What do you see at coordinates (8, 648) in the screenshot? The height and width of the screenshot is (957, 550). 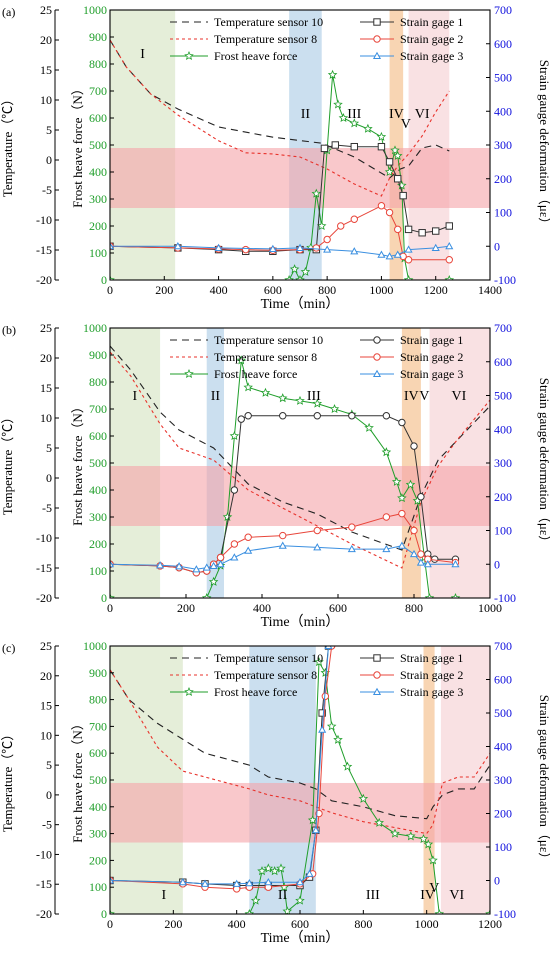 I see `panel-label: (c)` at bounding box center [8, 648].